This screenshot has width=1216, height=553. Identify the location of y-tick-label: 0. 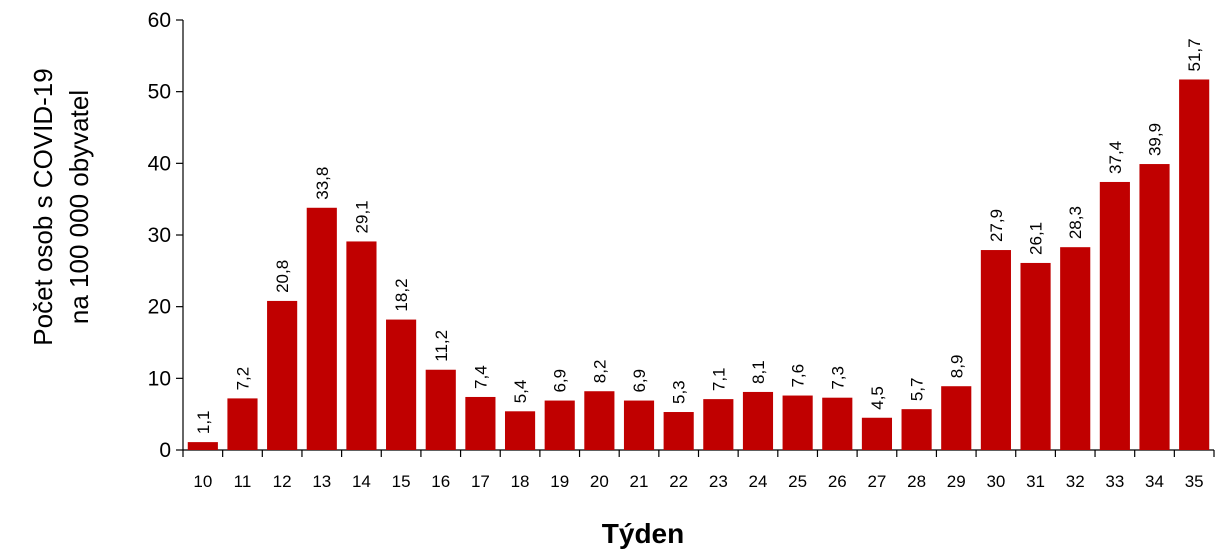
(165, 450).